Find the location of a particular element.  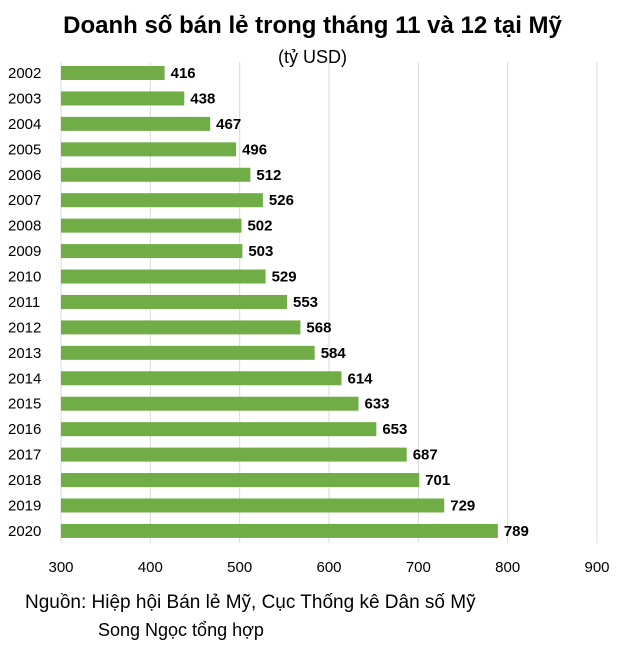

value-label: 687 is located at coordinates (425, 455).